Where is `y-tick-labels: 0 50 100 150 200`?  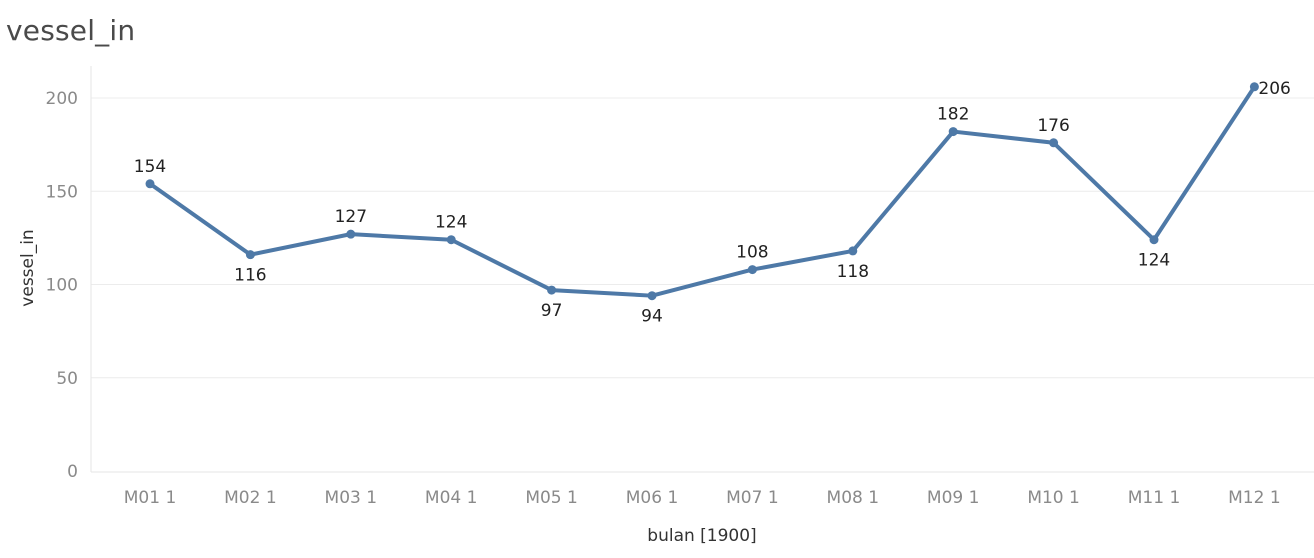
y-tick-labels: 0 50 100 150 200 is located at coordinates (62, 285).